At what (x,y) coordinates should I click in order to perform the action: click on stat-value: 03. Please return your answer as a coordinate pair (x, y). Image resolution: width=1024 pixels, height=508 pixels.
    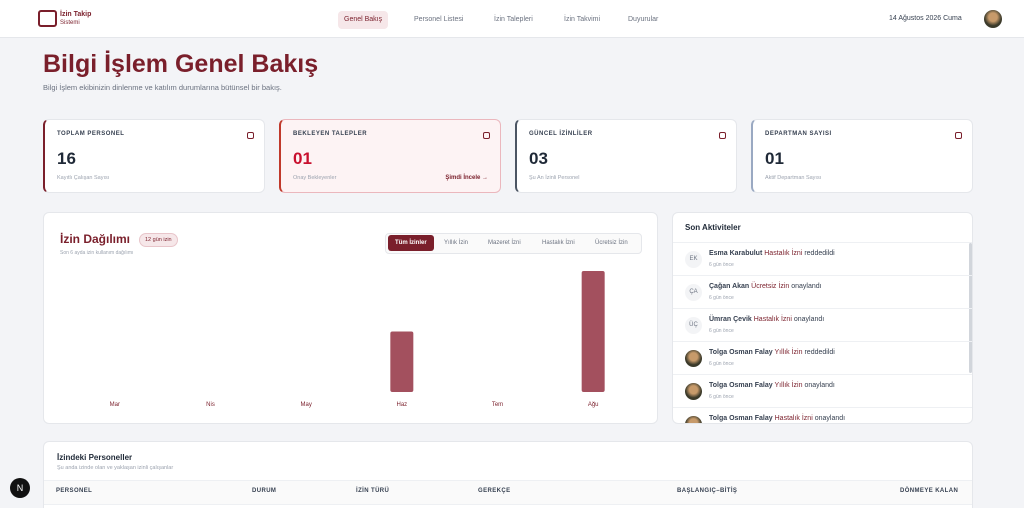
    Looking at the image, I should click on (538, 158).